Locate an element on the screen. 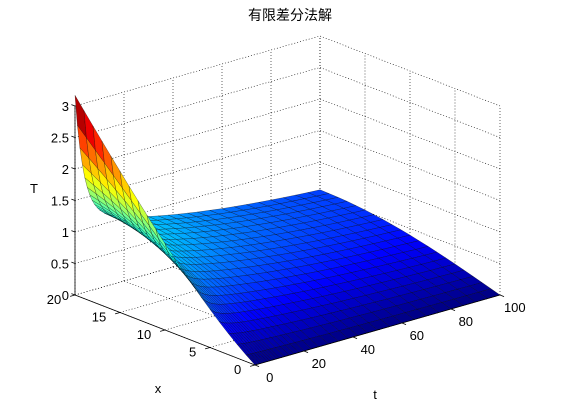 The width and height of the screenshot is (561, 420). x-tick-label: 100 is located at coordinates (515, 307).